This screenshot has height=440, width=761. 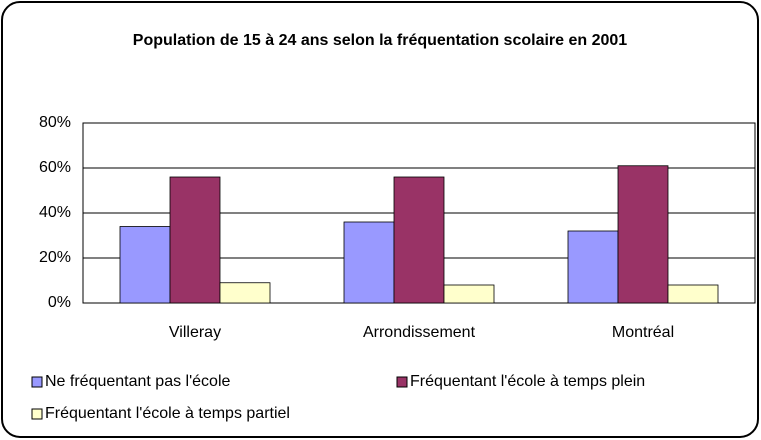 I want to click on legend-label: Ne fréquentant pas l'école, so click(x=138, y=381).